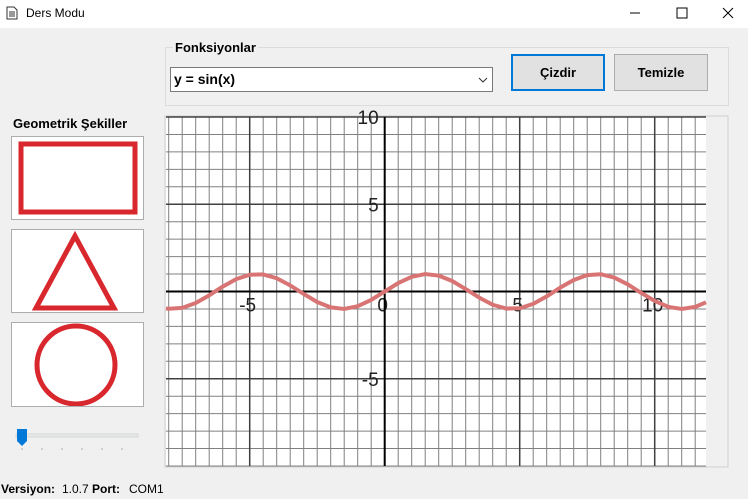  I want to click on port: COM1, so click(146, 489).